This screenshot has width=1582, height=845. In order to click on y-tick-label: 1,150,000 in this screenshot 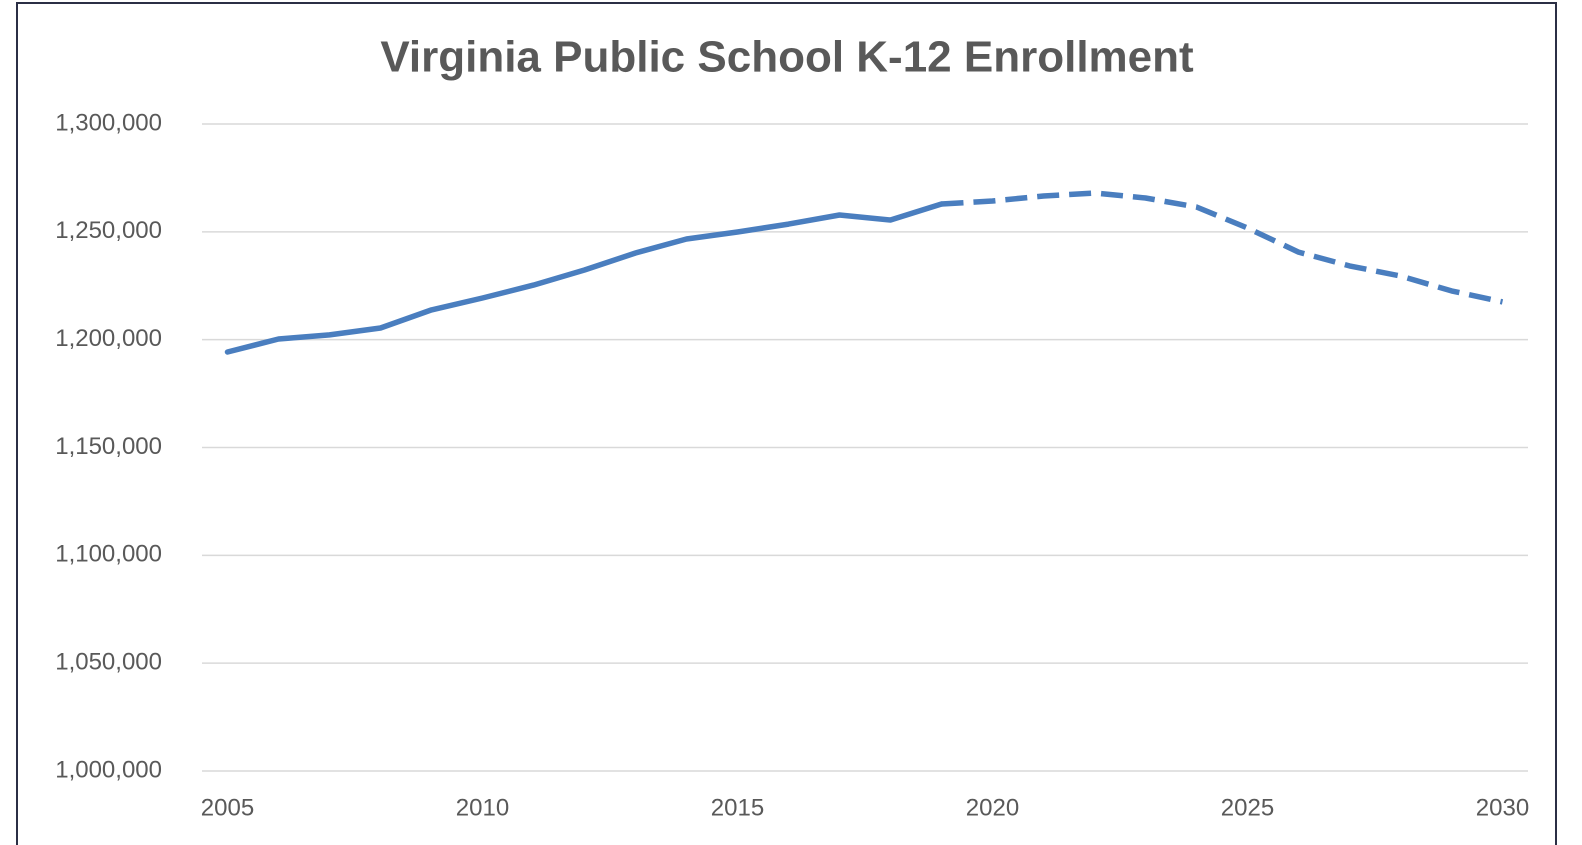, I will do `click(108, 446)`.